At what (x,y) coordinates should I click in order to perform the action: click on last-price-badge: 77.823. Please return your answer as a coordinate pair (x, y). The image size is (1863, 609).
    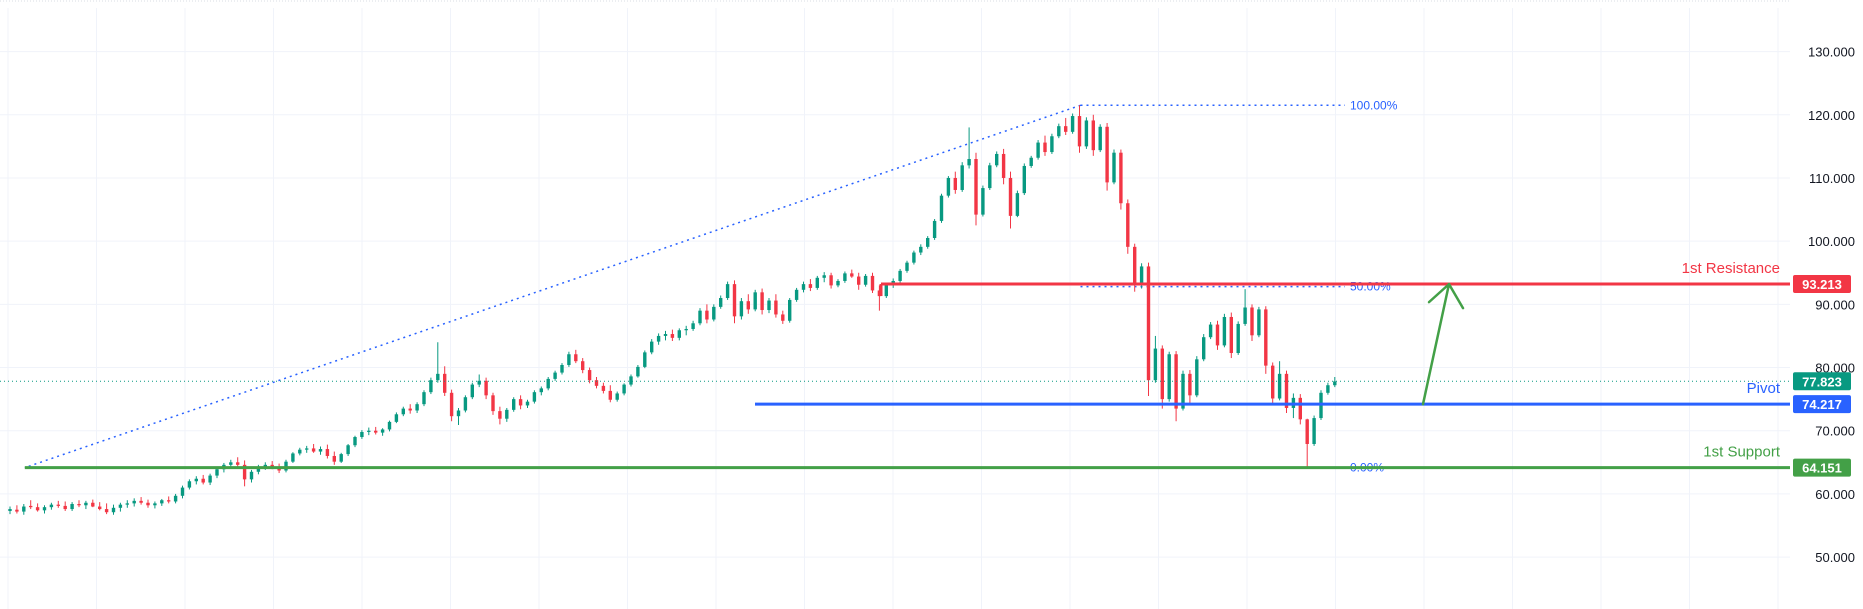
    Looking at the image, I should click on (1822, 381).